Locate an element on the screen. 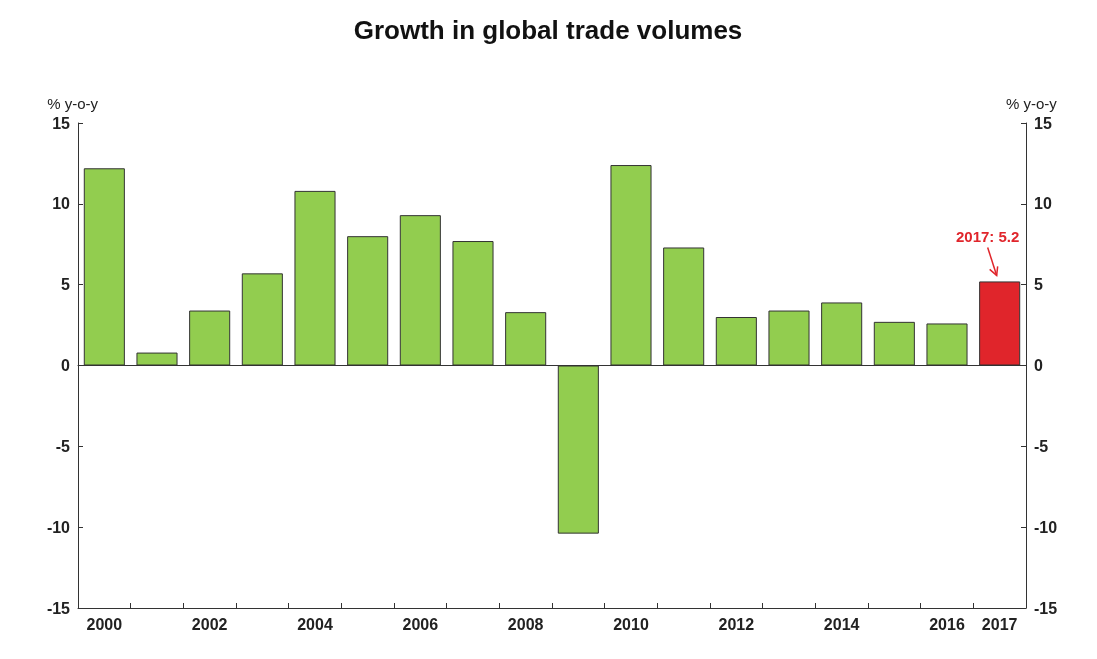  y2-tick-label: -10 is located at coordinates (1046, 527).